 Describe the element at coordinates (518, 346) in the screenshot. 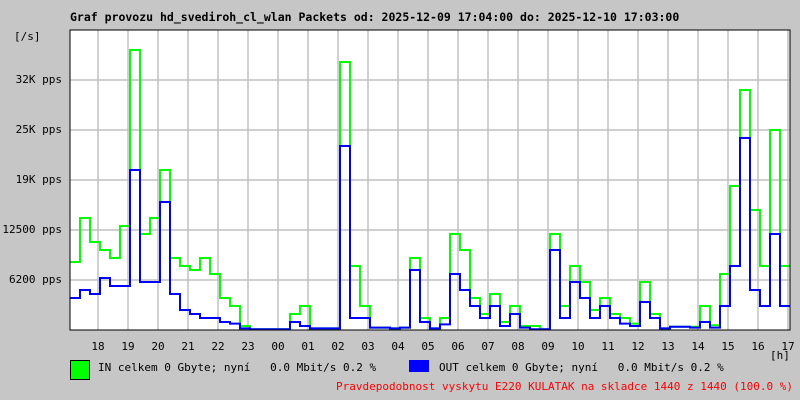

I see `x-tick-label: 08` at that location.